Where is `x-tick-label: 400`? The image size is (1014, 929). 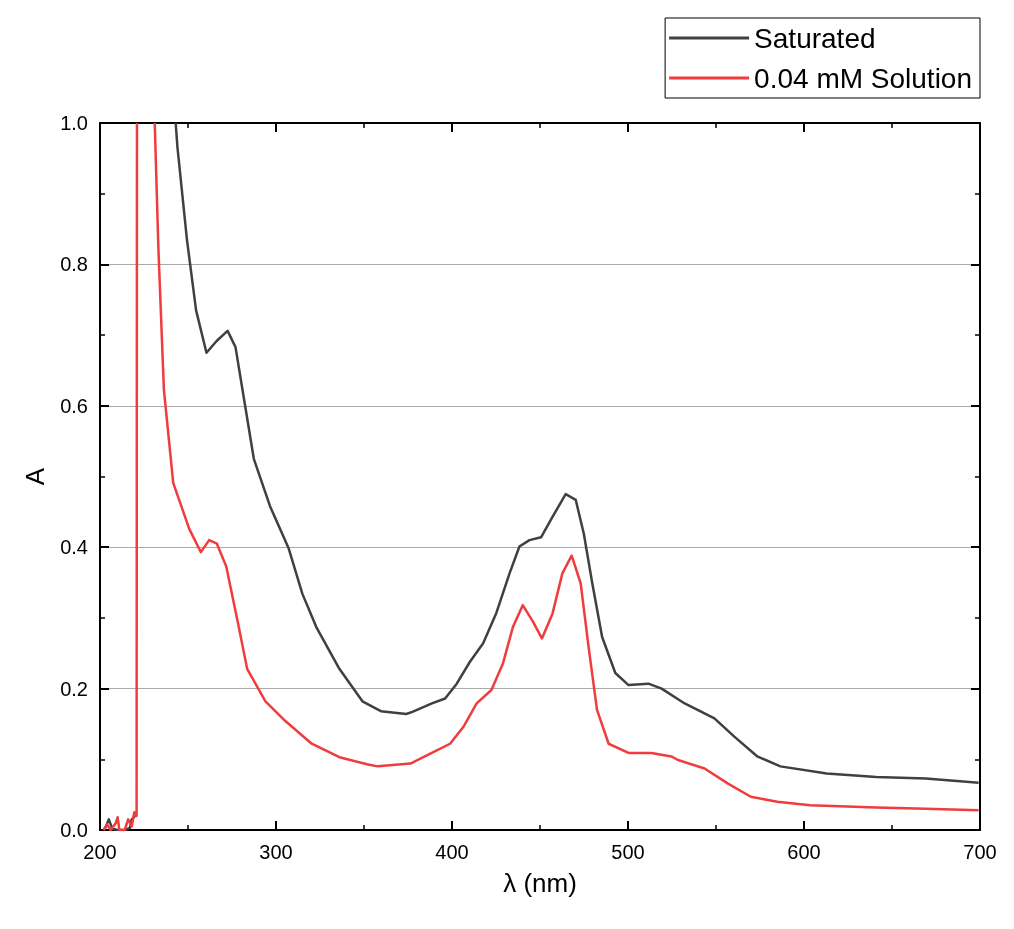
x-tick-label: 400 is located at coordinates (452, 852).